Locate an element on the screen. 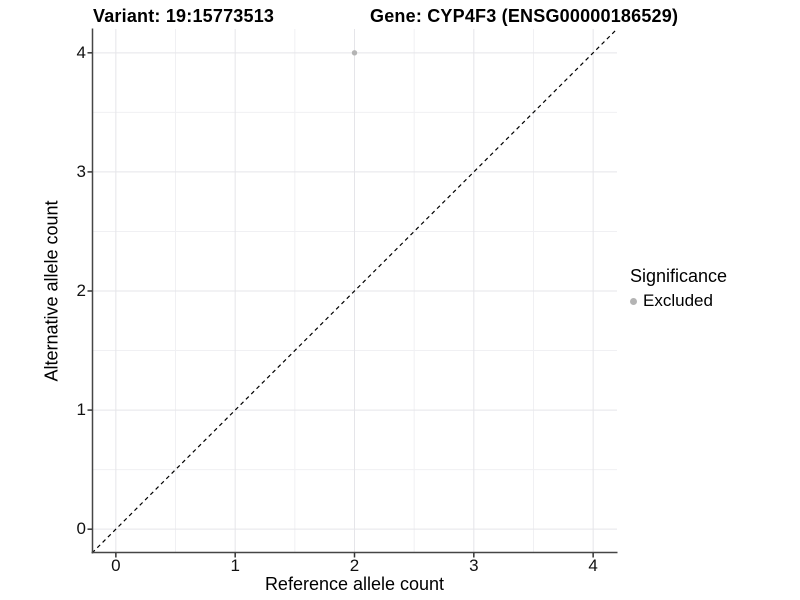 The height and width of the screenshot is (600, 800). legend-item-label: Excluded is located at coordinates (678, 300).